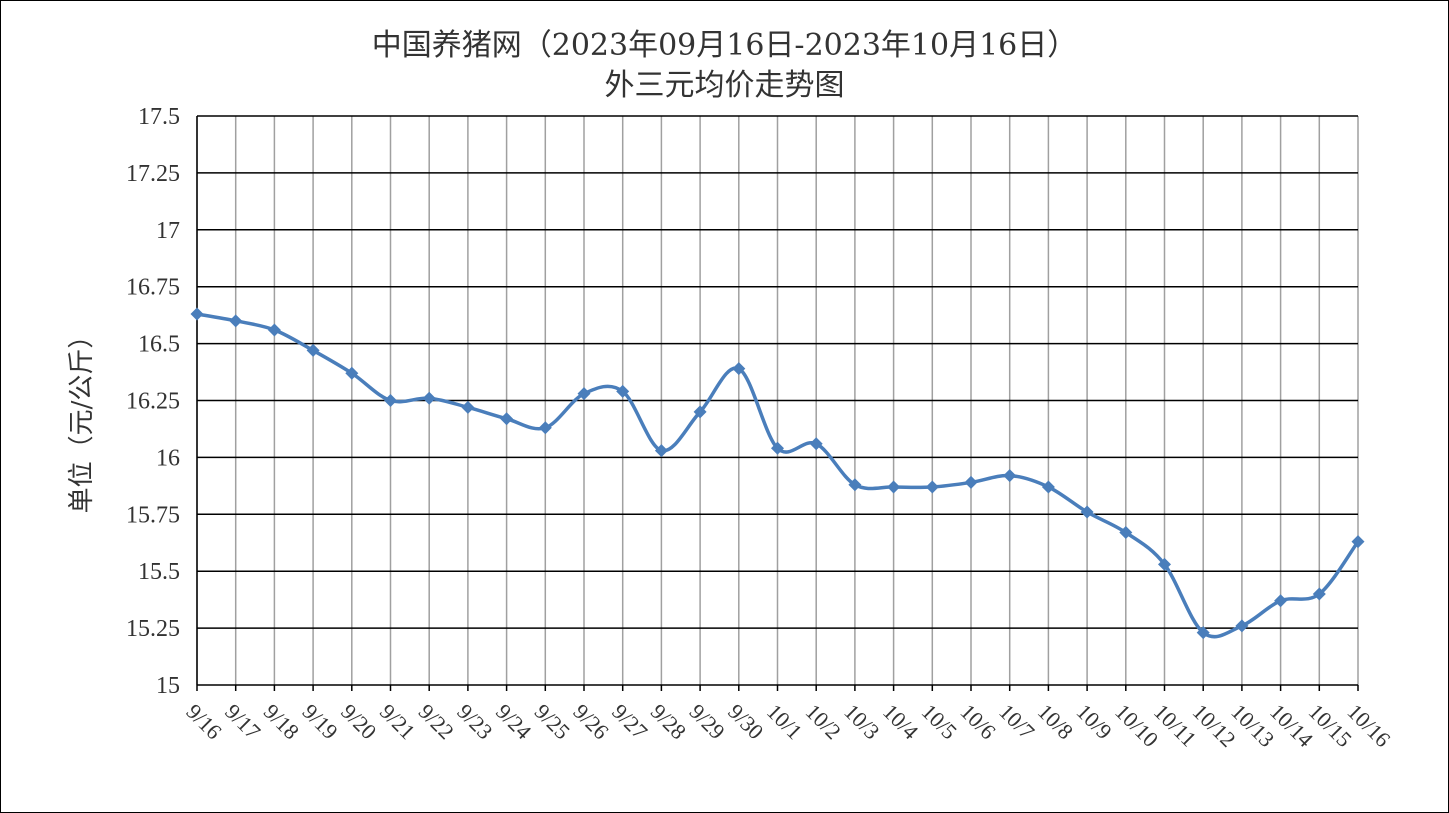 The width and height of the screenshot is (1449, 813). What do you see at coordinates (1214, 725) in the screenshot?
I see `x-tick-label: 10/12` at bounding box center [1214, 725].